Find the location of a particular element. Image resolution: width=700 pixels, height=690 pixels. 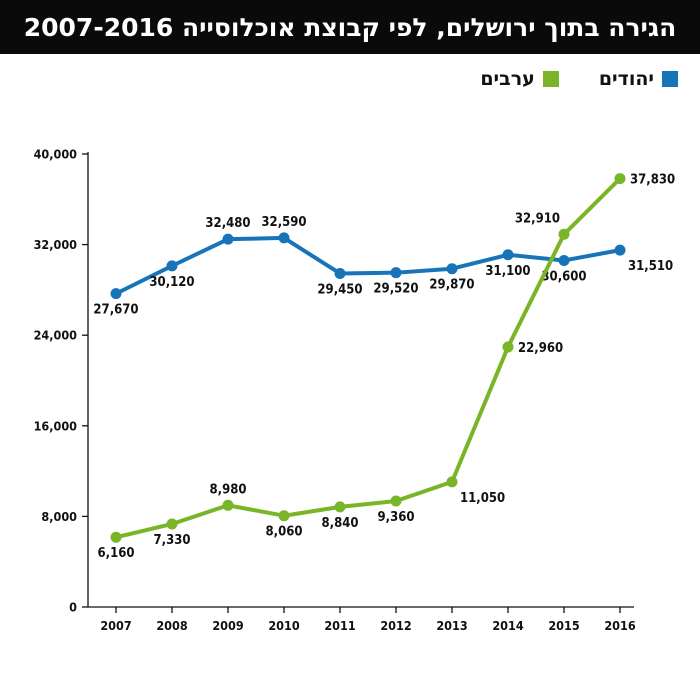

data-label: 32,590 is located at coordinates (283, 222).